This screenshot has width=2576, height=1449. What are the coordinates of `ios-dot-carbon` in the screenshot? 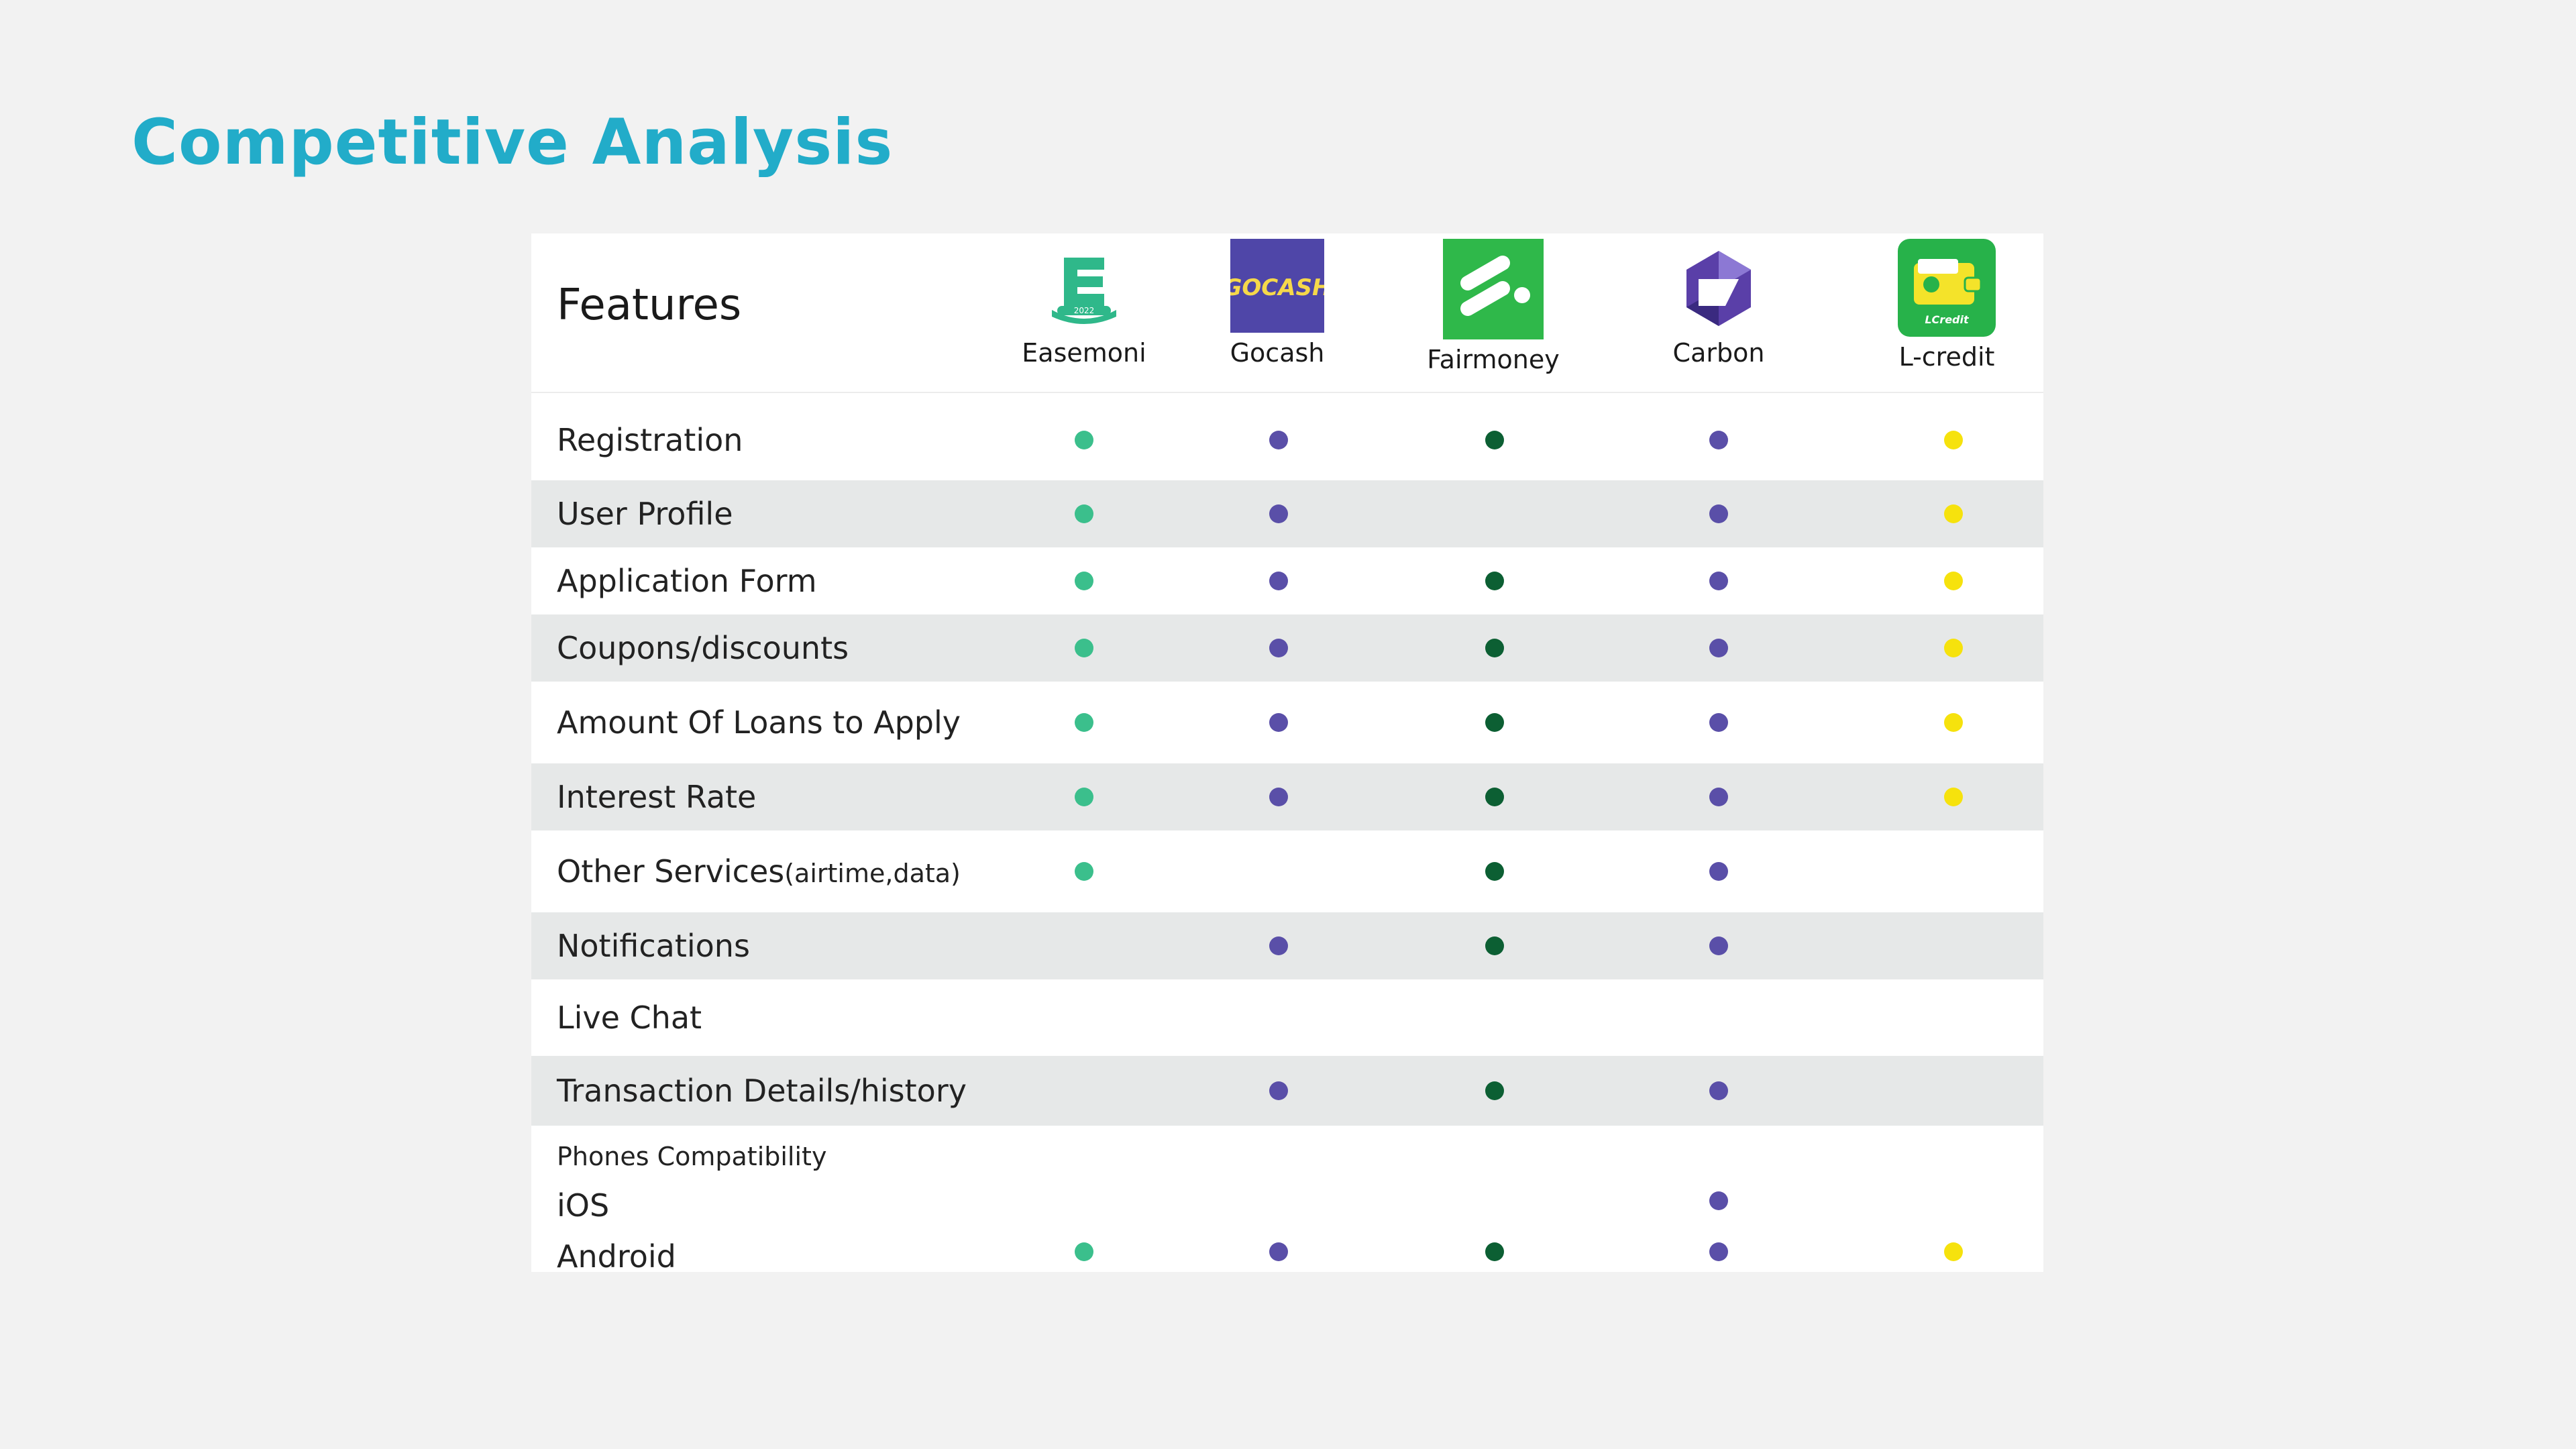 It's located at (1718, 1200).